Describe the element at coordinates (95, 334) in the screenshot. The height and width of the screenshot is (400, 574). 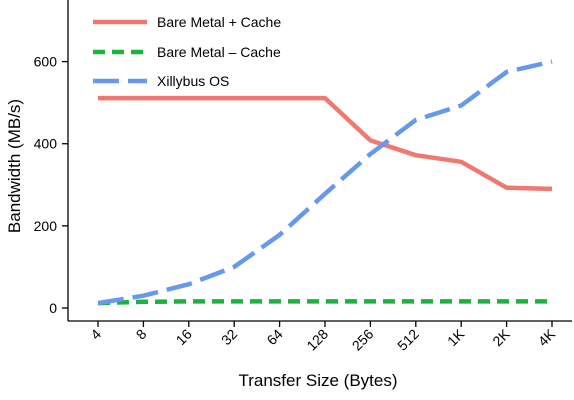
I see `x-tick-label: 4` at that location.